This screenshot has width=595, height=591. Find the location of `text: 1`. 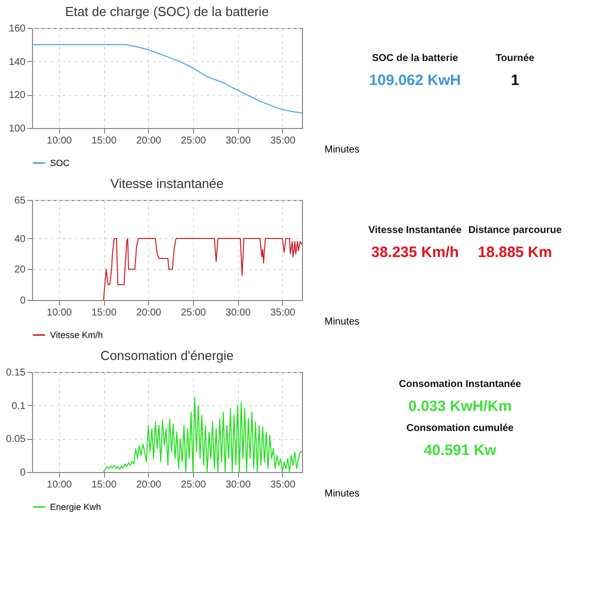

text: 1 is located at coordinates (515, 80).